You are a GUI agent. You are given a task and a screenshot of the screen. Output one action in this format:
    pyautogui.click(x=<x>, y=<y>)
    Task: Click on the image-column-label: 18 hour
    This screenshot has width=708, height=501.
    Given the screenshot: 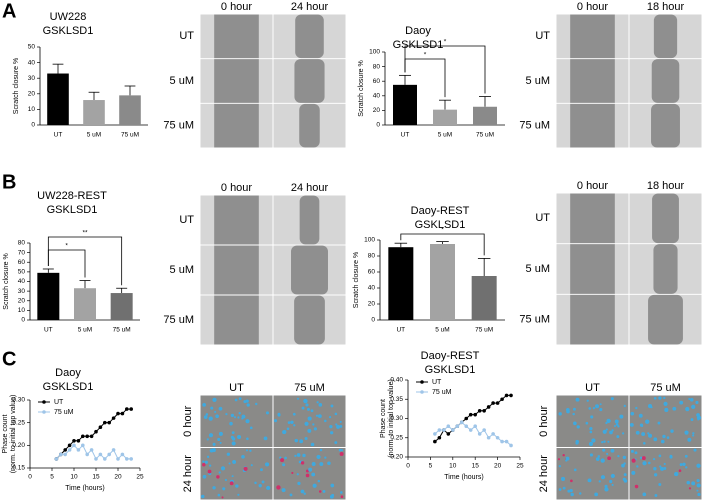 What is the action you would take?
    pyautogui.click(x=666, y=7)
    